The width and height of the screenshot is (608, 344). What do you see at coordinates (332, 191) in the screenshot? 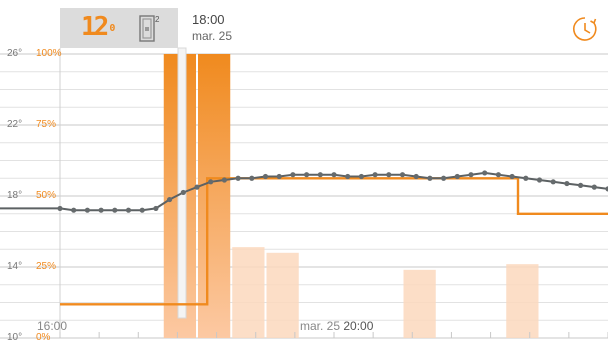
I see `temperature-points` at bounding box center [332, 191].